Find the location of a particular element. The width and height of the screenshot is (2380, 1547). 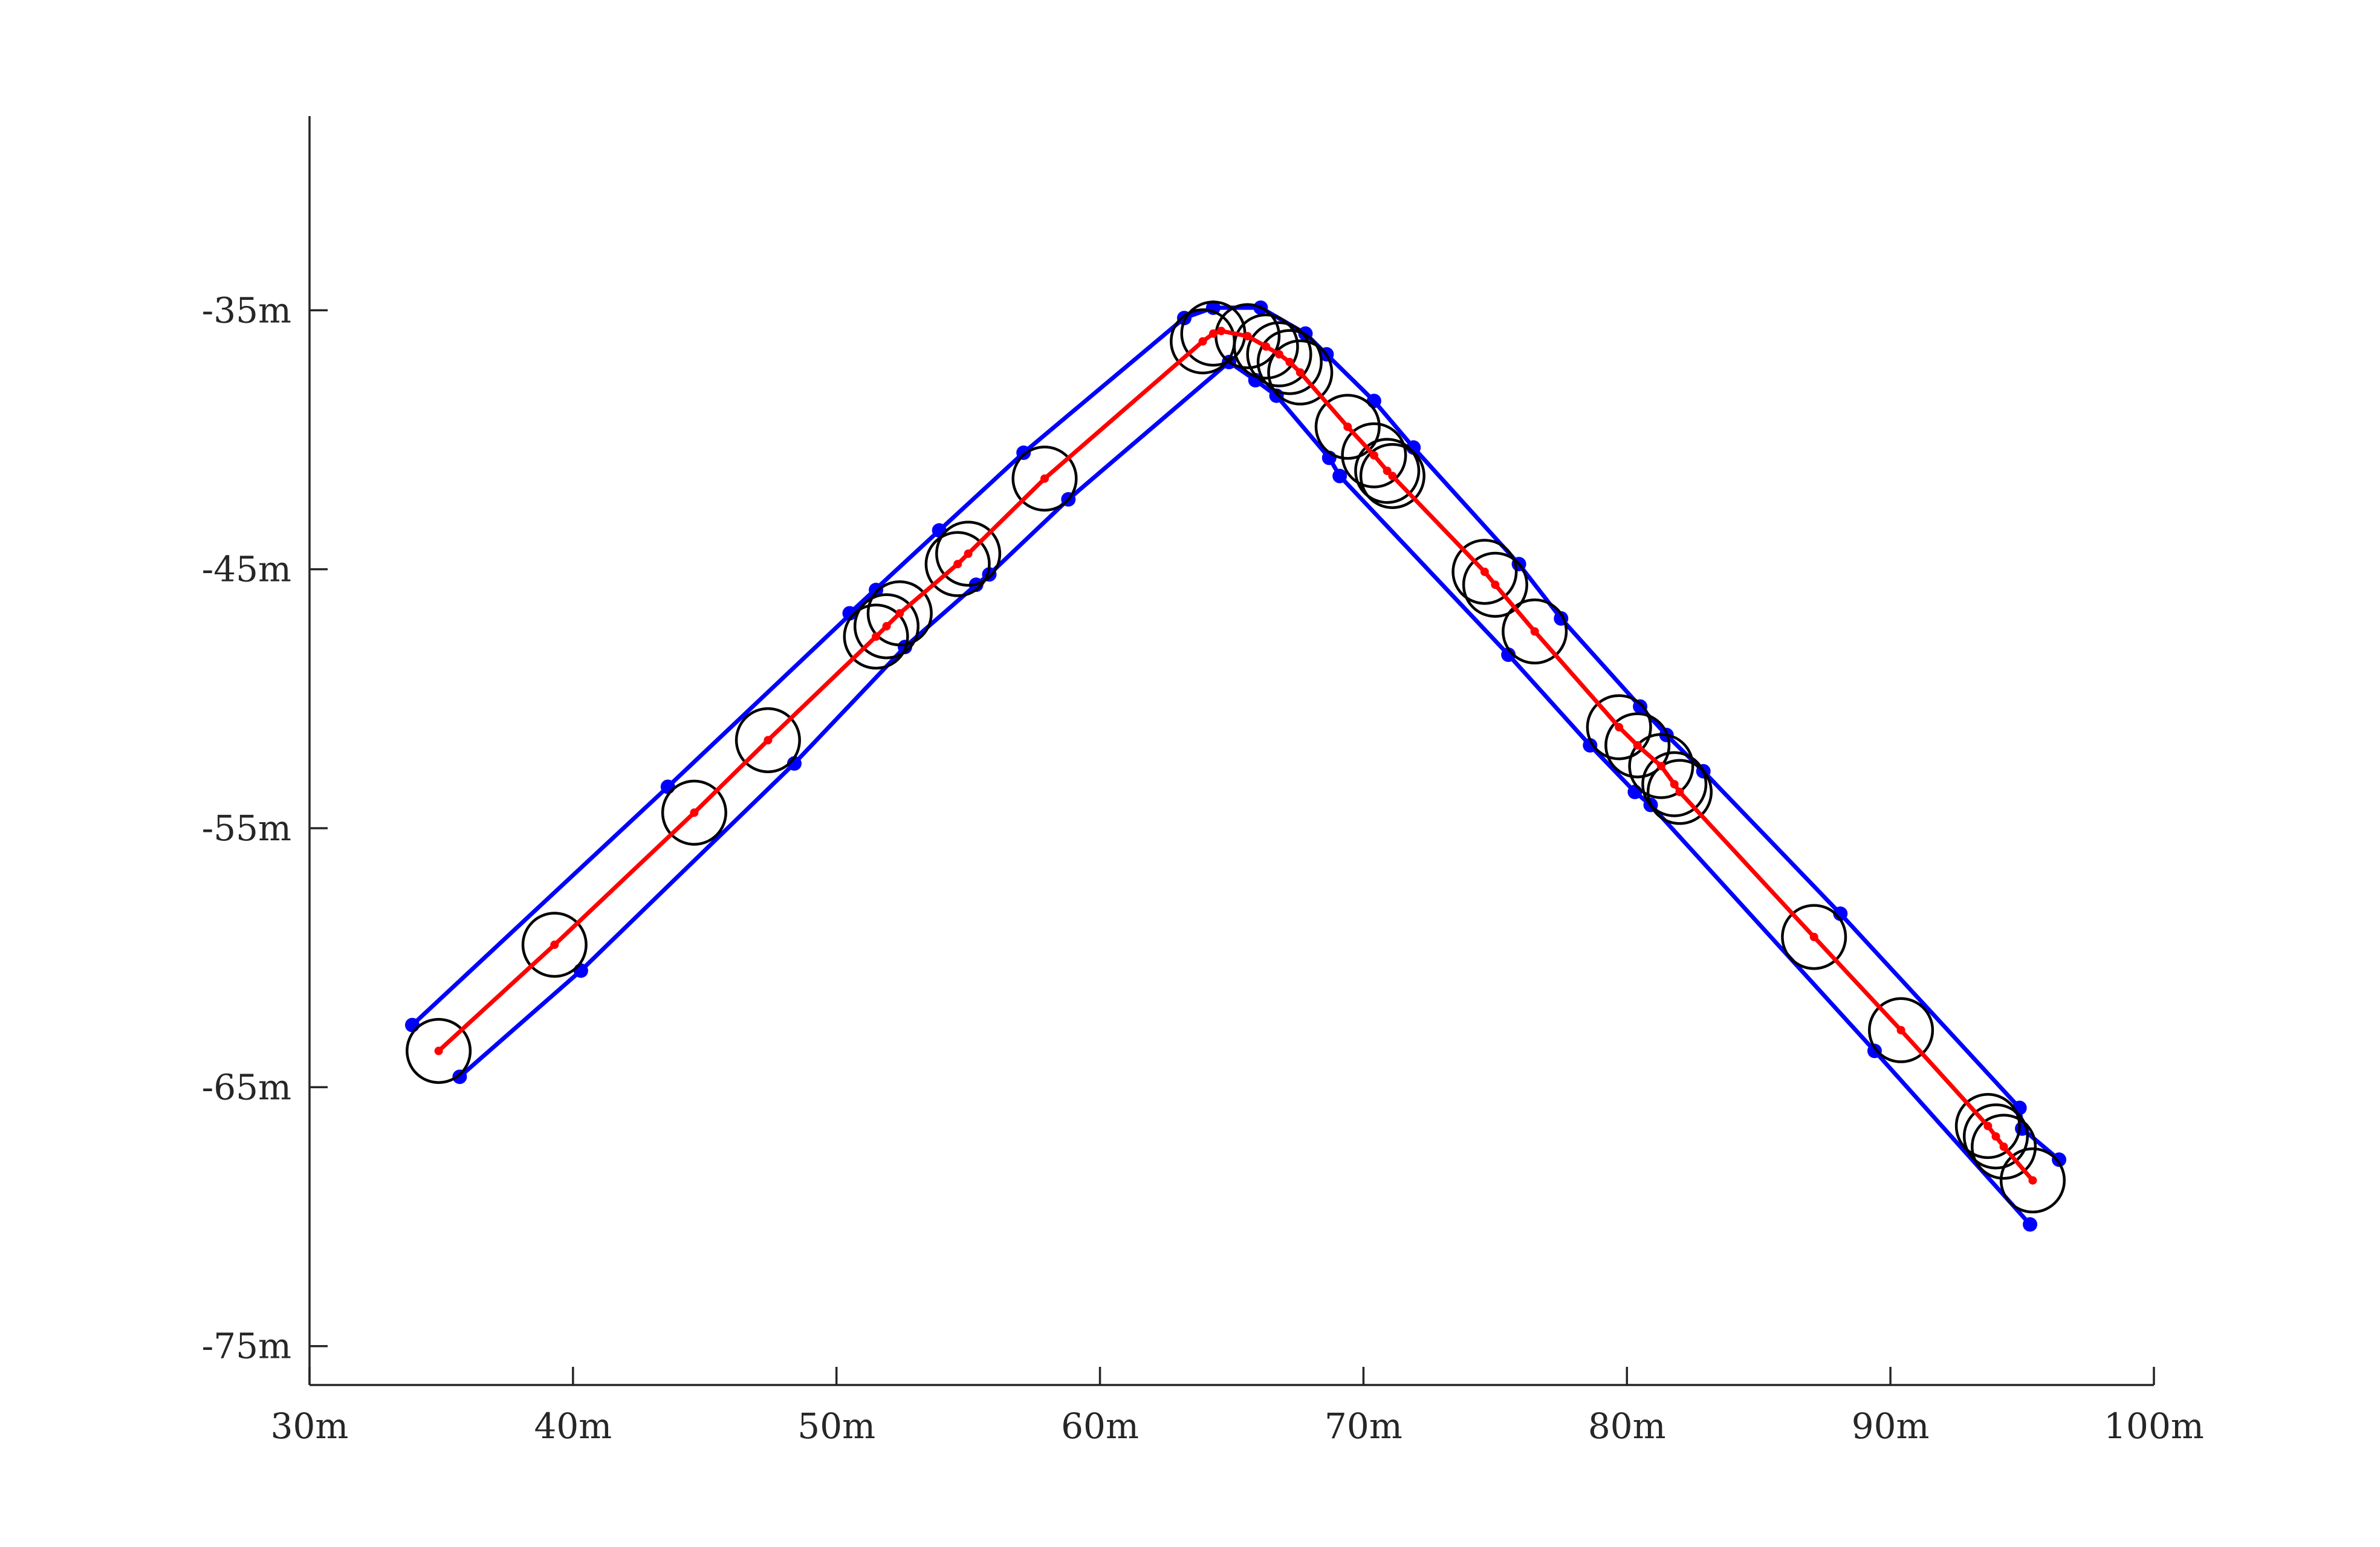

x-tick-label-7: 100m is located at coordinates (2154, 1426).